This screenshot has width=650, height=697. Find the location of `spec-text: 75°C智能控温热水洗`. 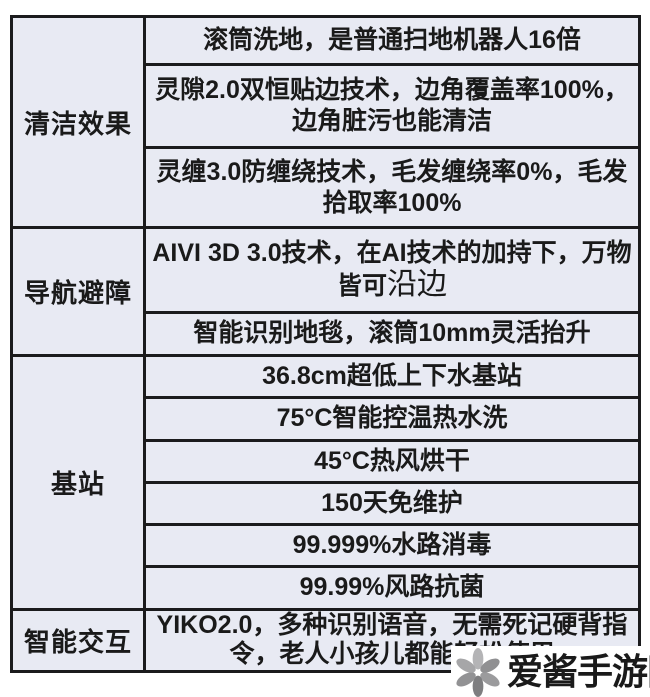

spec-text: 75°C智能控温热水洗 is located at coordinates (392, 418).